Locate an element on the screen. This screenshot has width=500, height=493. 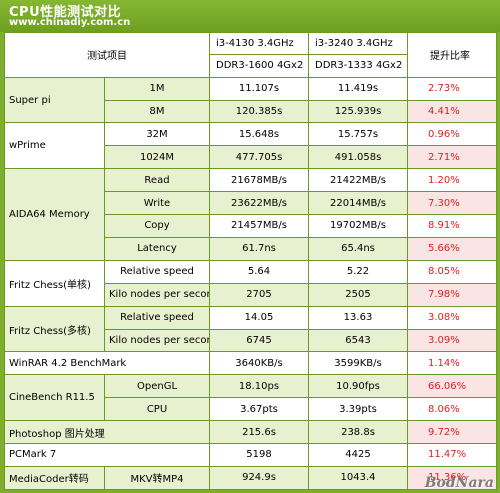
value-cpu-1: 14.05 is located at coordinates (259, 317).